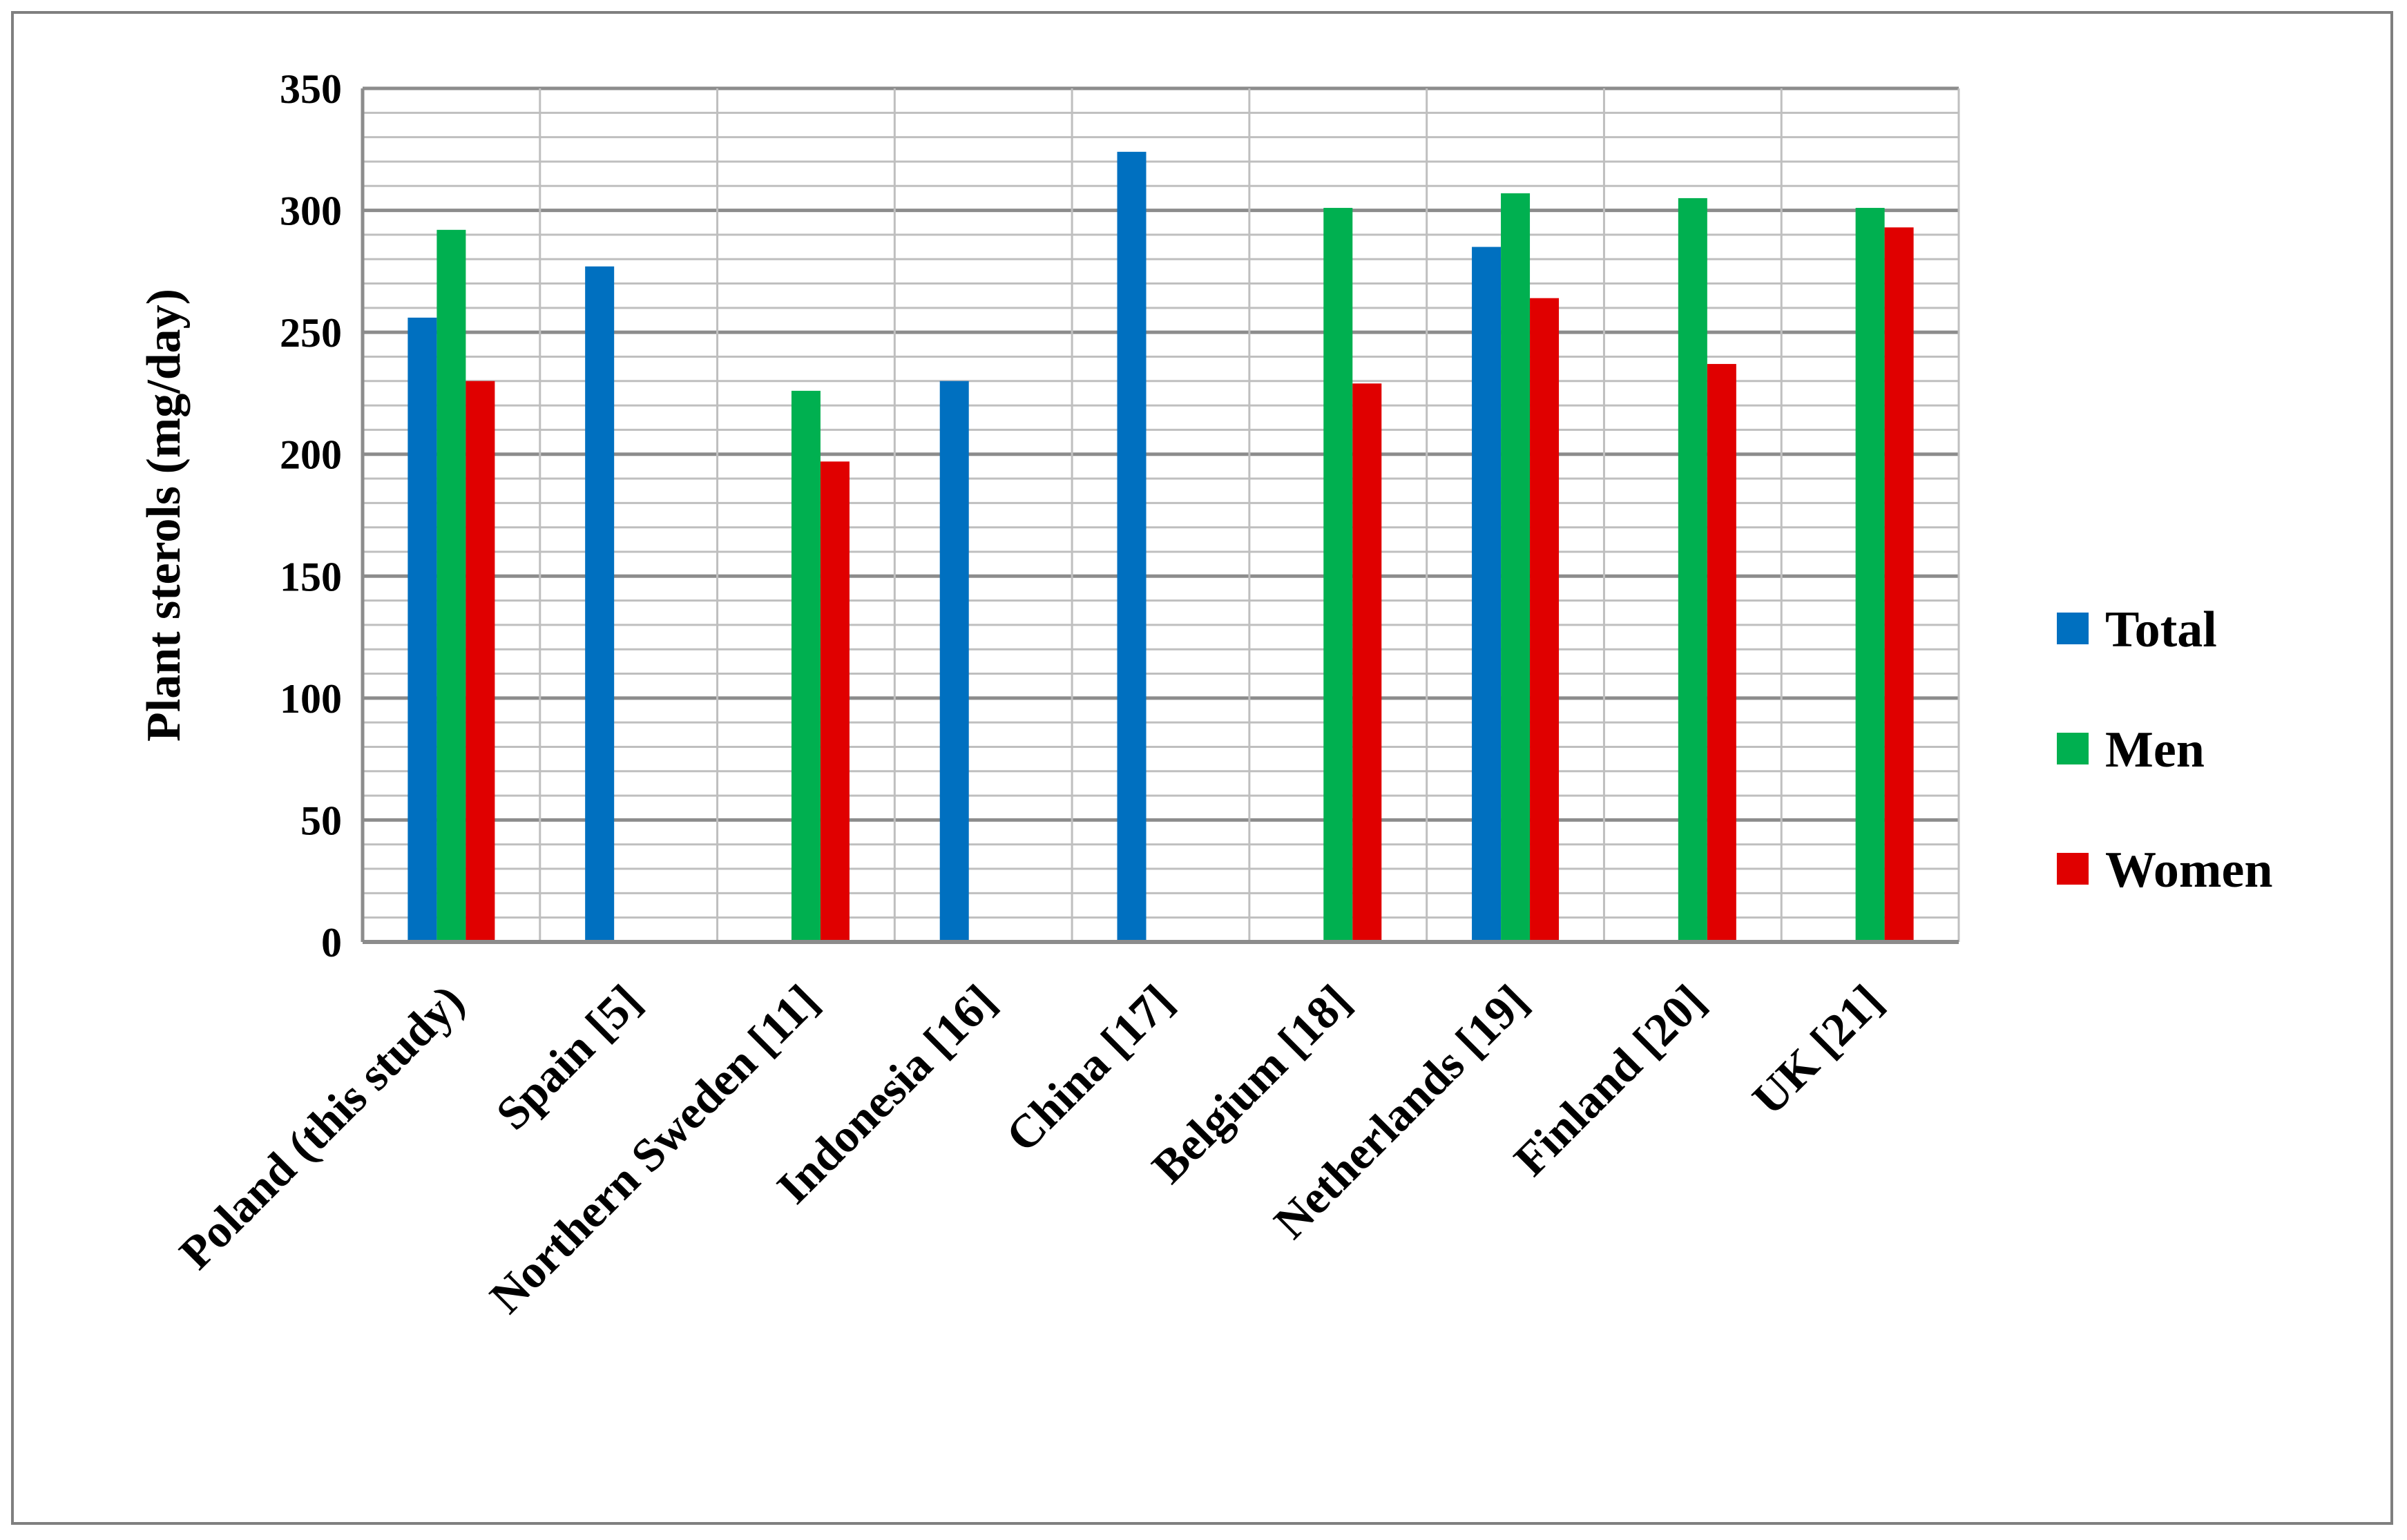 The height and width of the screenshot is (1540, 2407). Describe the element at coordinates (311, 455) in the screenshot. I see `y-tick-label: 200` at that location.